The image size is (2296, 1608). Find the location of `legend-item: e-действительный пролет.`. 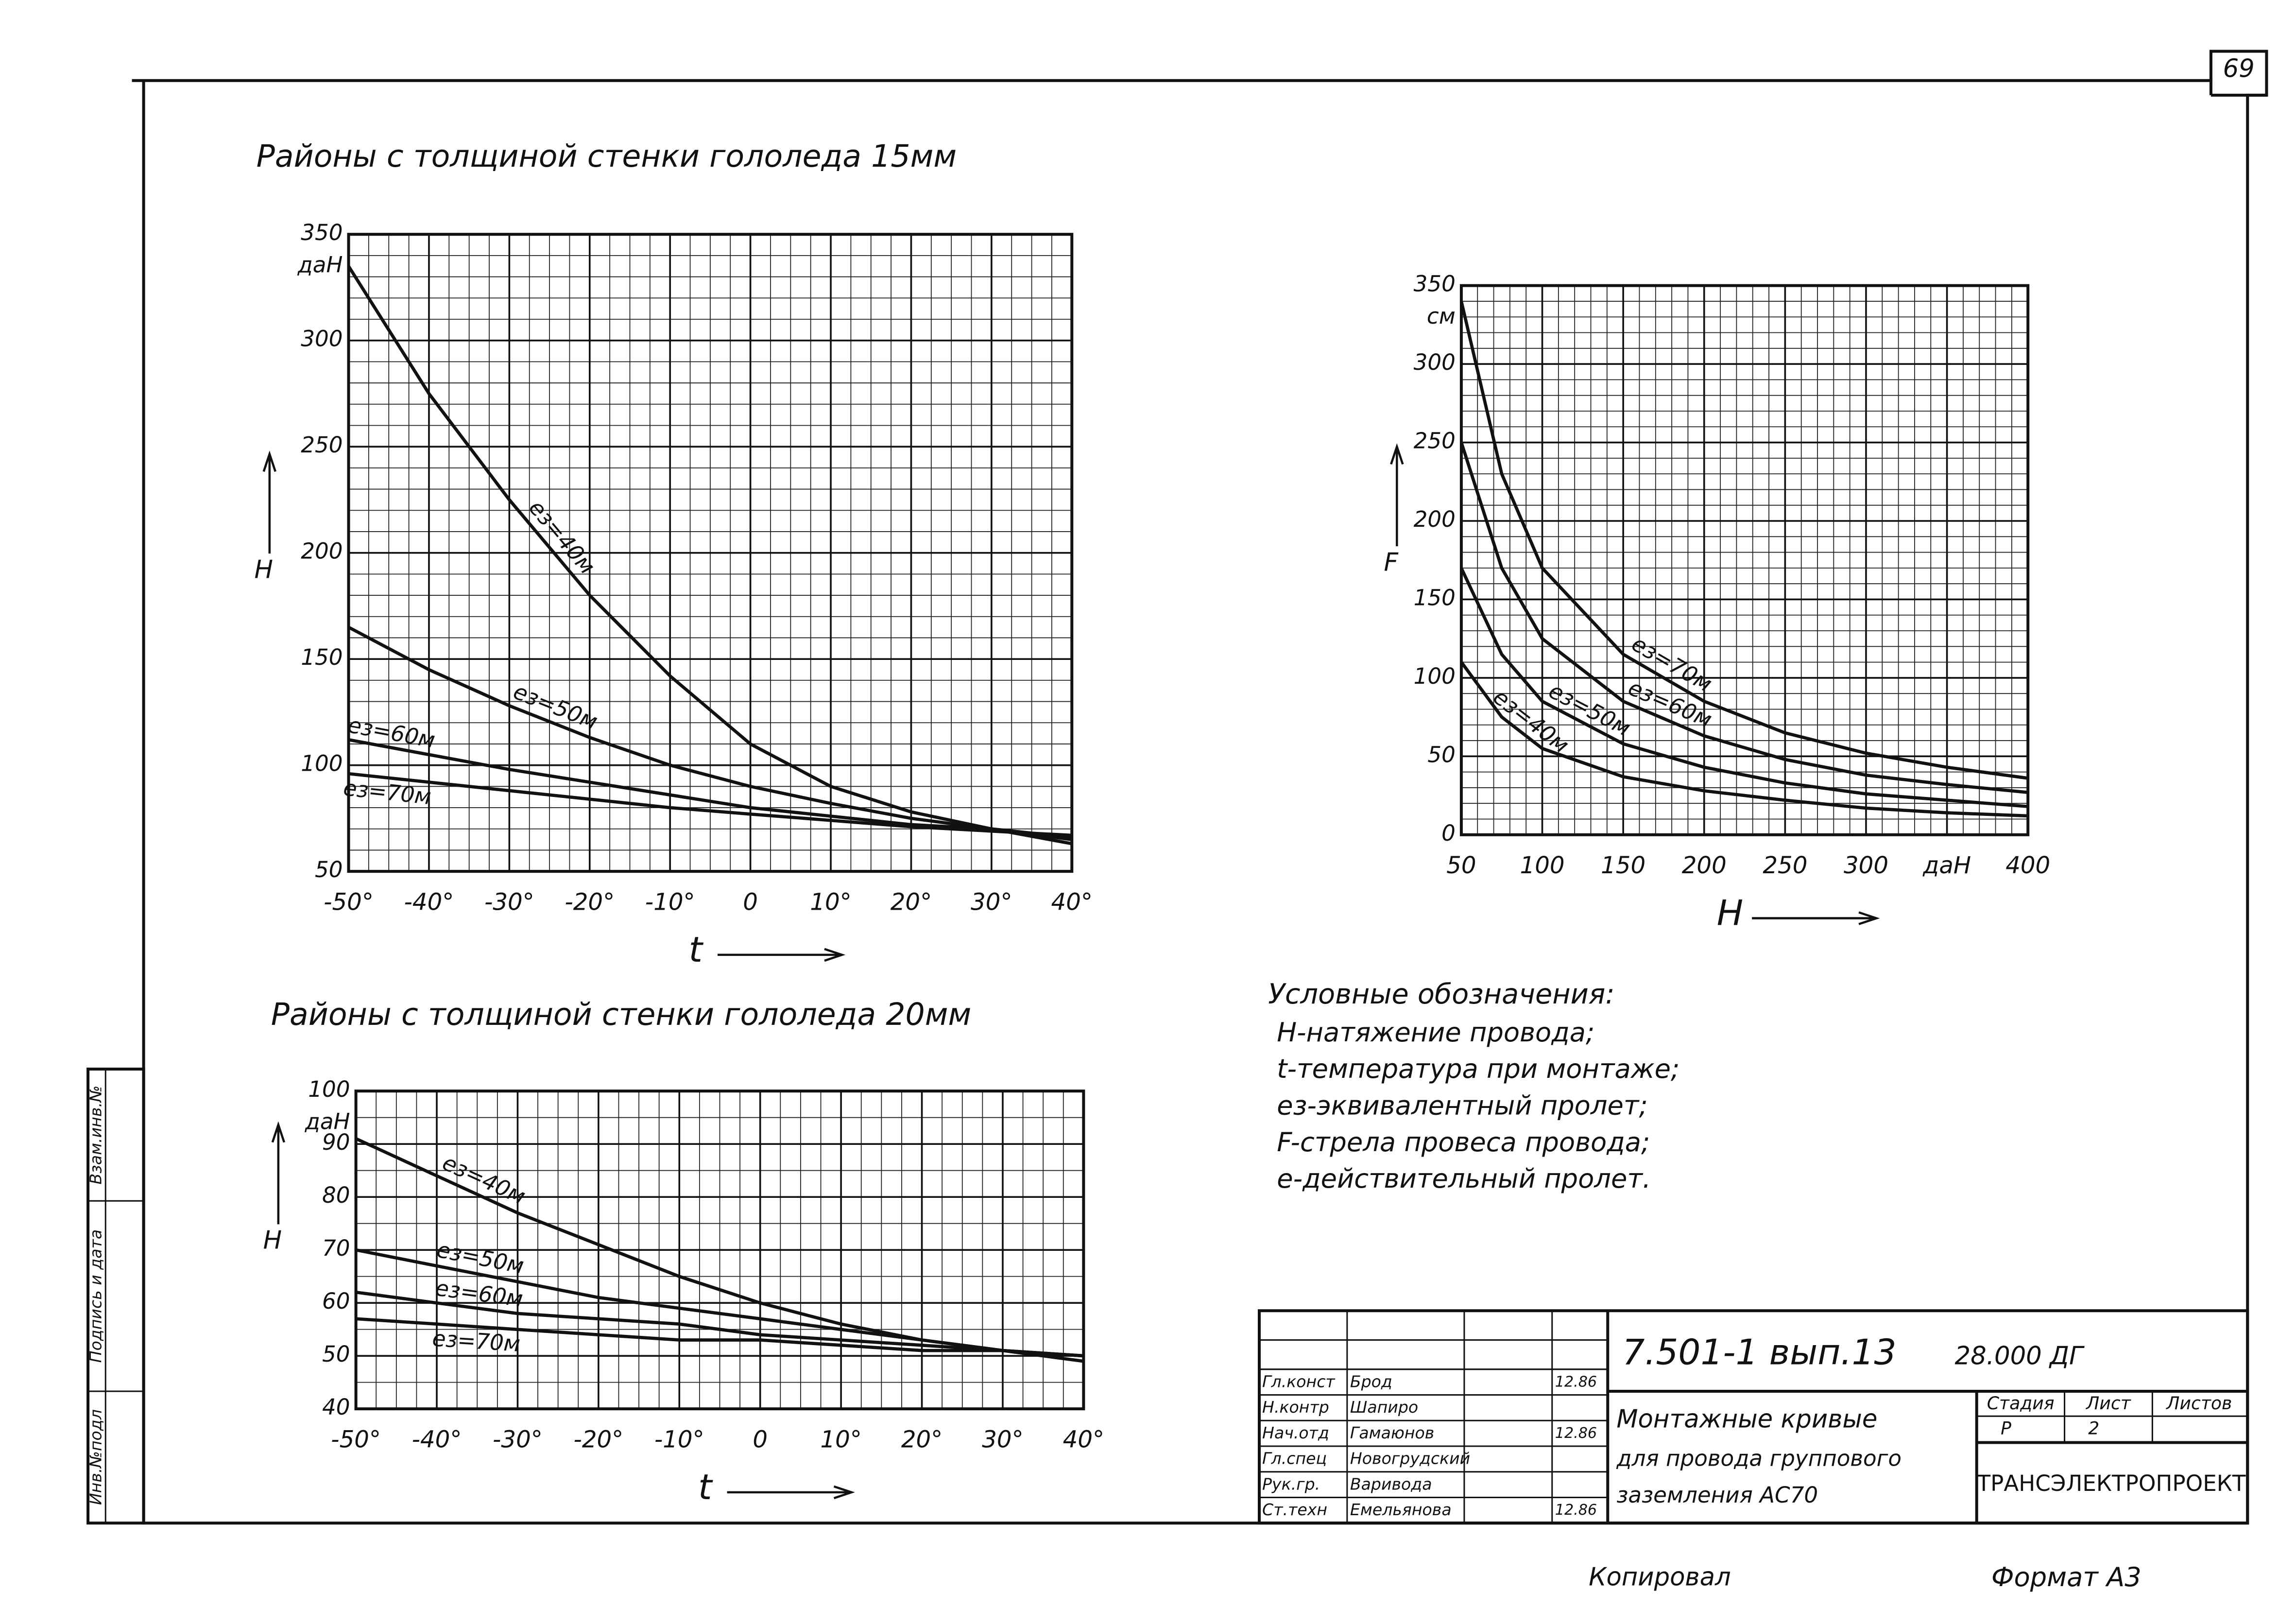

legend-item: e-действительный пролет. is located at coordinates (1464, 1179).